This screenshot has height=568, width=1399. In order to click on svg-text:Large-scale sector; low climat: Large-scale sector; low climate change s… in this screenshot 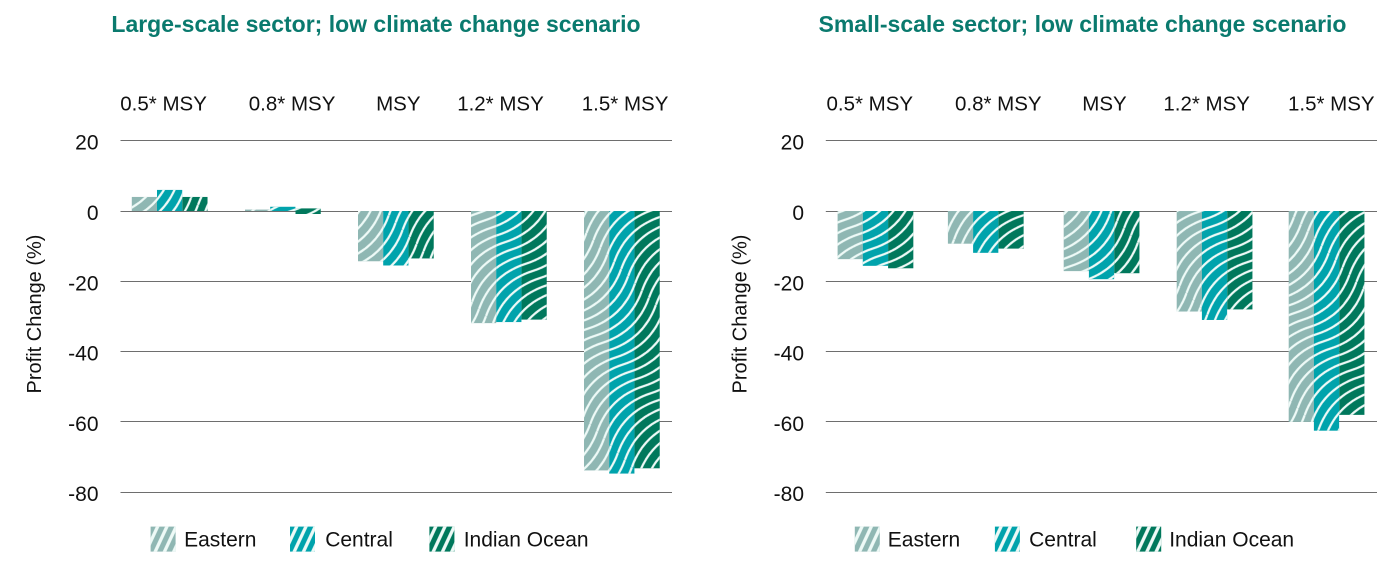, I will do `click(375, 24)`.